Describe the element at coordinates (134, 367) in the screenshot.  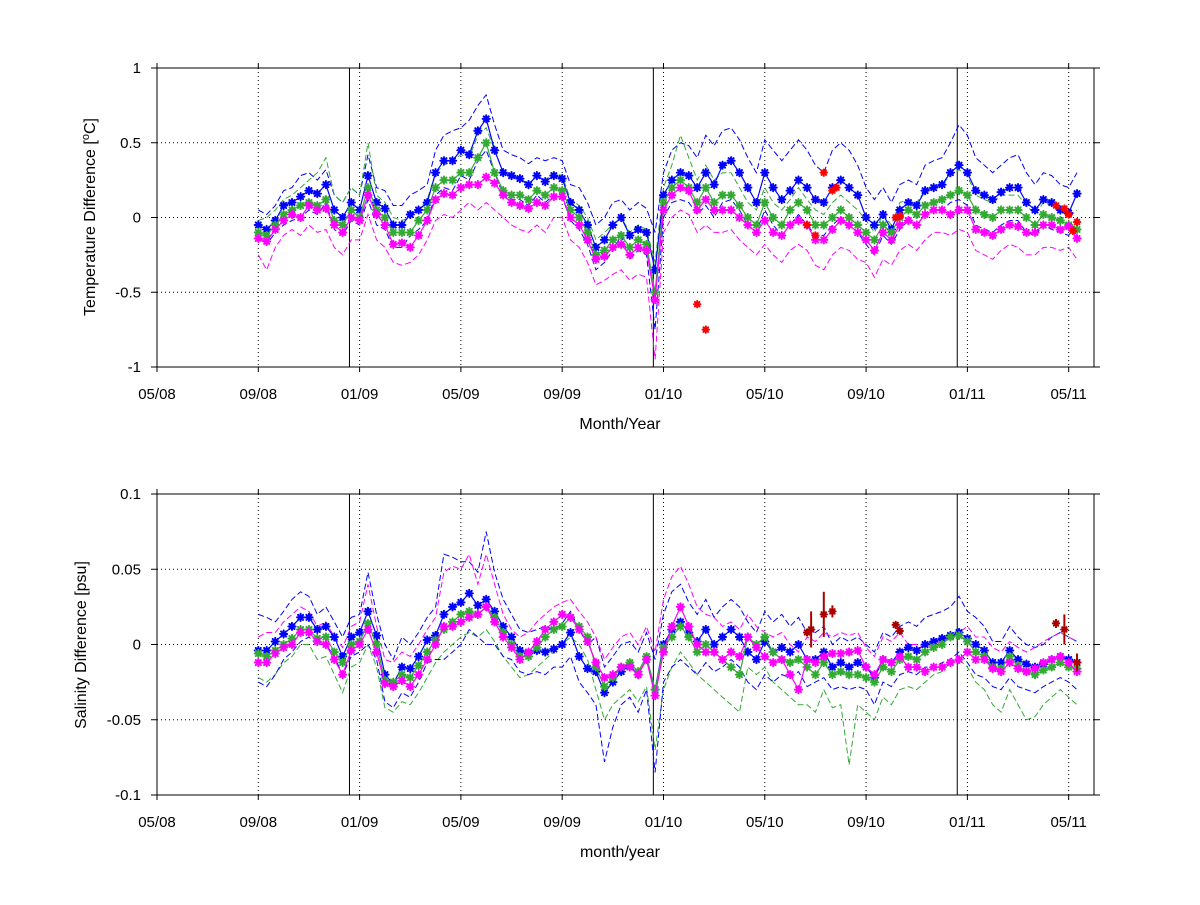
I see `temp-ytick-label: -1` at that location.